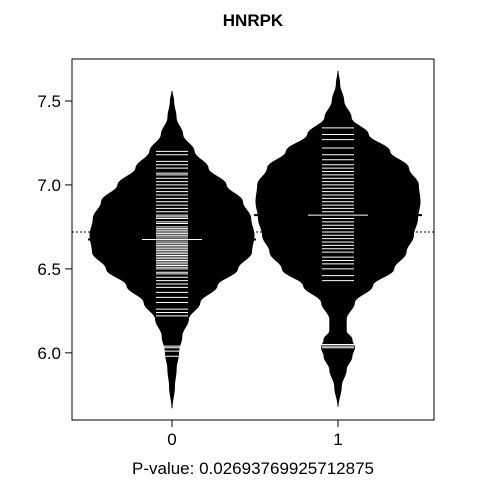 The image size is (480, 480). Describe the element at coordinates (49, 269) in the screenshot. I see `y-tick-label: 6.5` at that location.